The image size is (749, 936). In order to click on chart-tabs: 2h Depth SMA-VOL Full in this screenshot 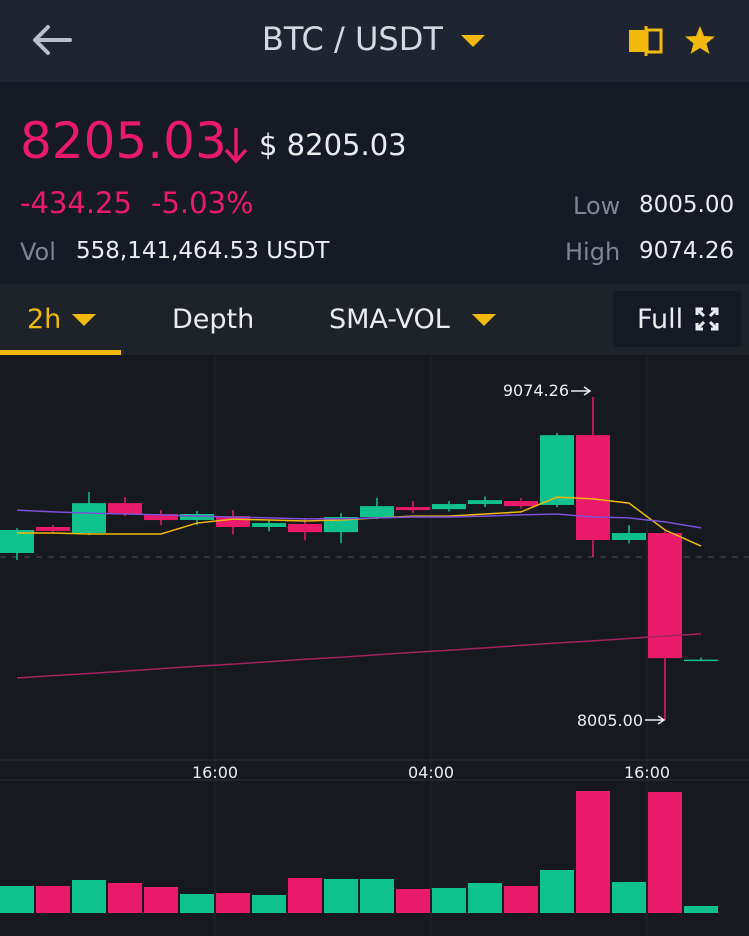, I will do `click(374, 319)`.